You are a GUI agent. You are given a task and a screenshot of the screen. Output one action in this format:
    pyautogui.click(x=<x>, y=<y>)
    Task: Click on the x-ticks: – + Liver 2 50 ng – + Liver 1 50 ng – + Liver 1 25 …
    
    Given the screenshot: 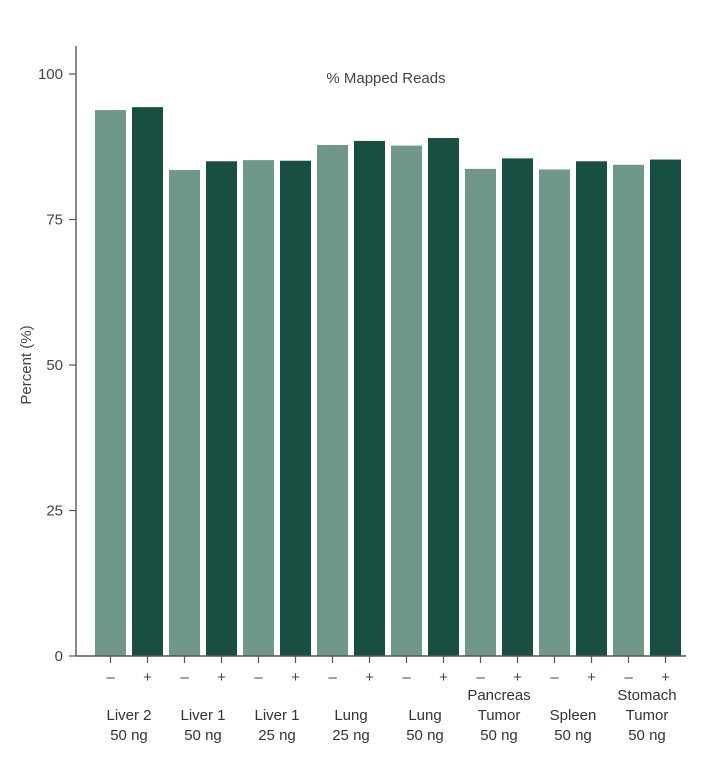 What is the action you would take?
    pyautogui.click(x=391, y=700)
    